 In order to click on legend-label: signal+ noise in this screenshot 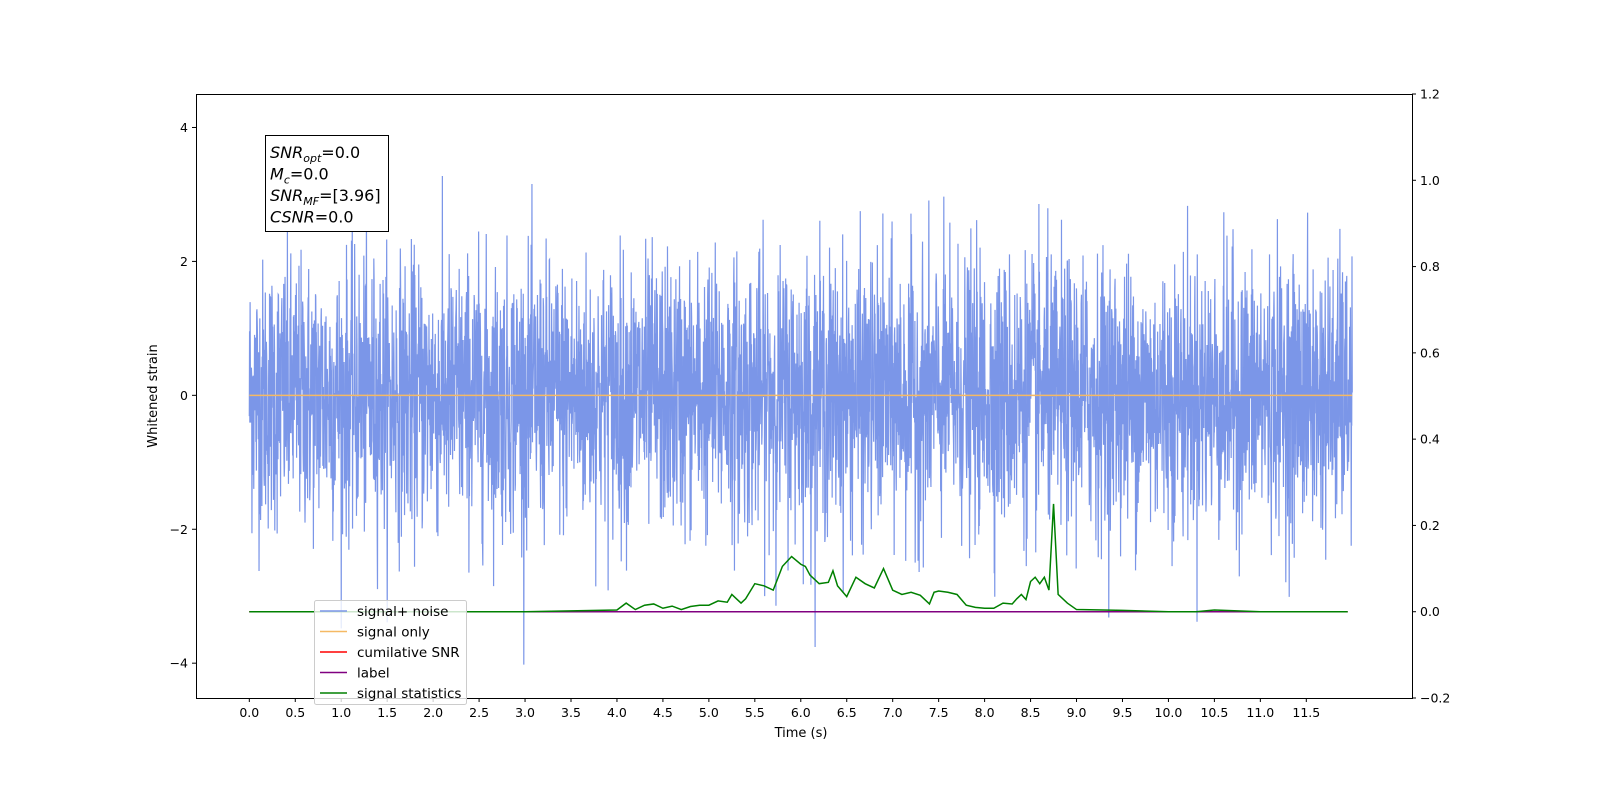, I will do `click(402, 612)`.